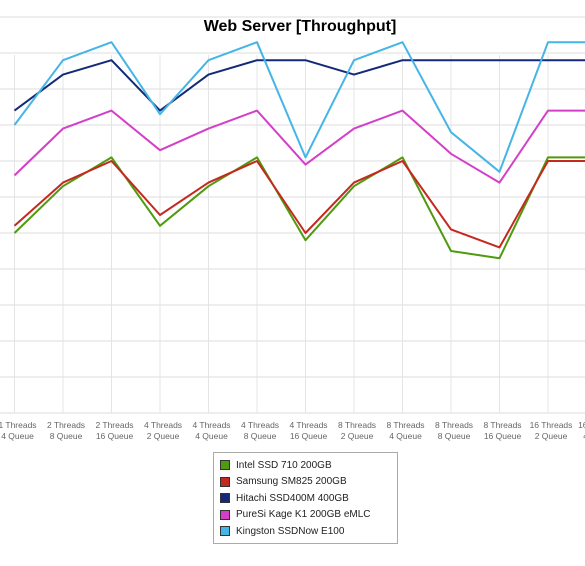  What do you see at coordinates (300, 26) in the screenshot?
I see `chart-title: Web Server [Throughput]` at bounding box center [300, 26].